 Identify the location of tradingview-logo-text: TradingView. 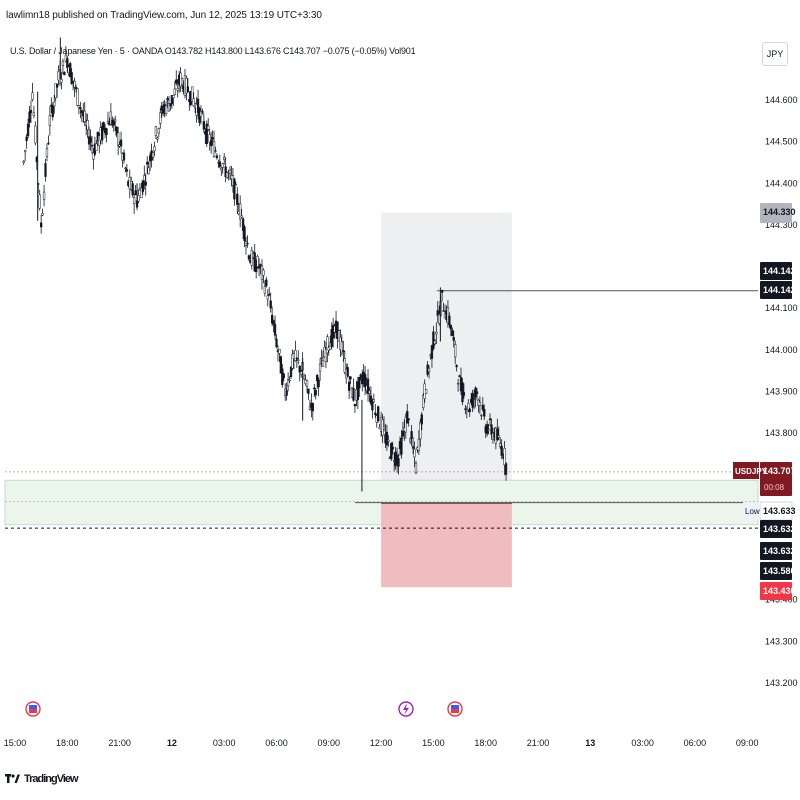
(51, 779).